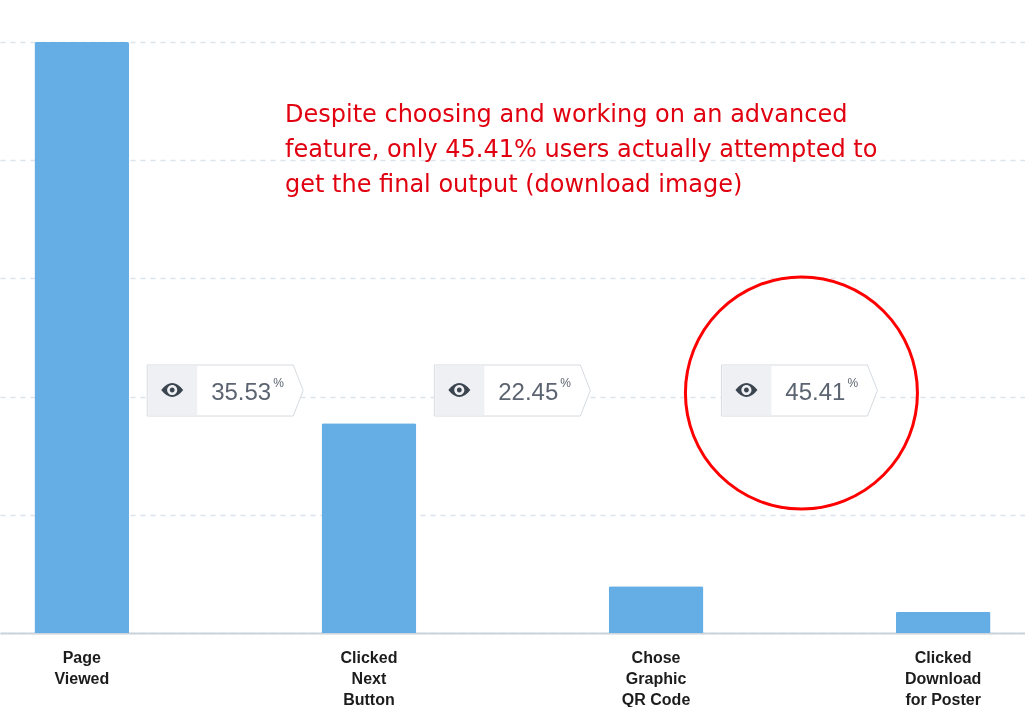 The height and width of the screenshot is (719, 1025). Describe the element at coordinates (822, 390) in the screenshot. I see `annotation: 45.41%` at that location.